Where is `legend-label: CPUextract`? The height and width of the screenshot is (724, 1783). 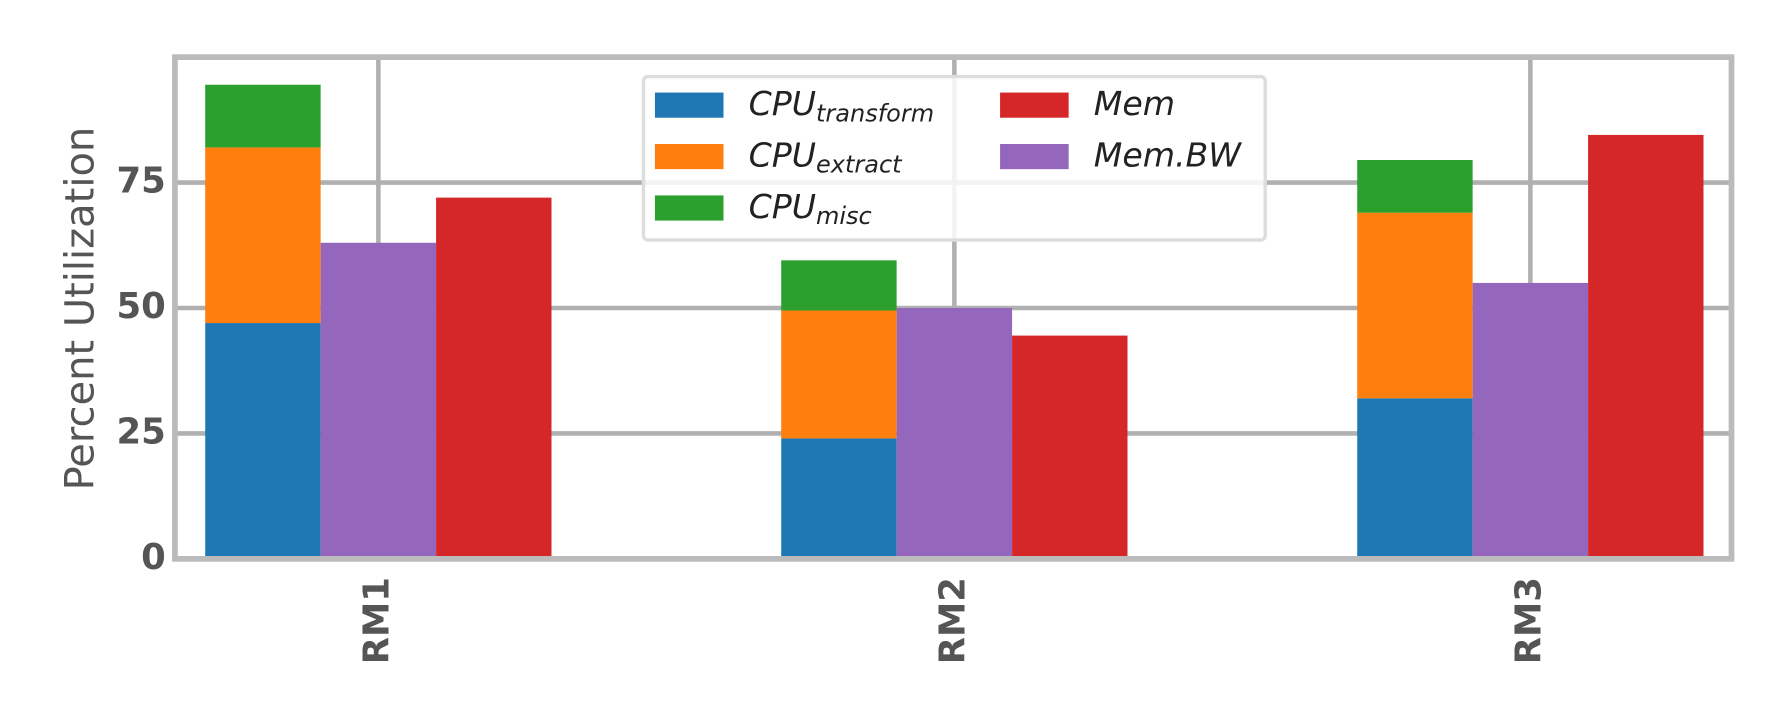
legend-label: CPUextract is located at coordinates (826, 157).